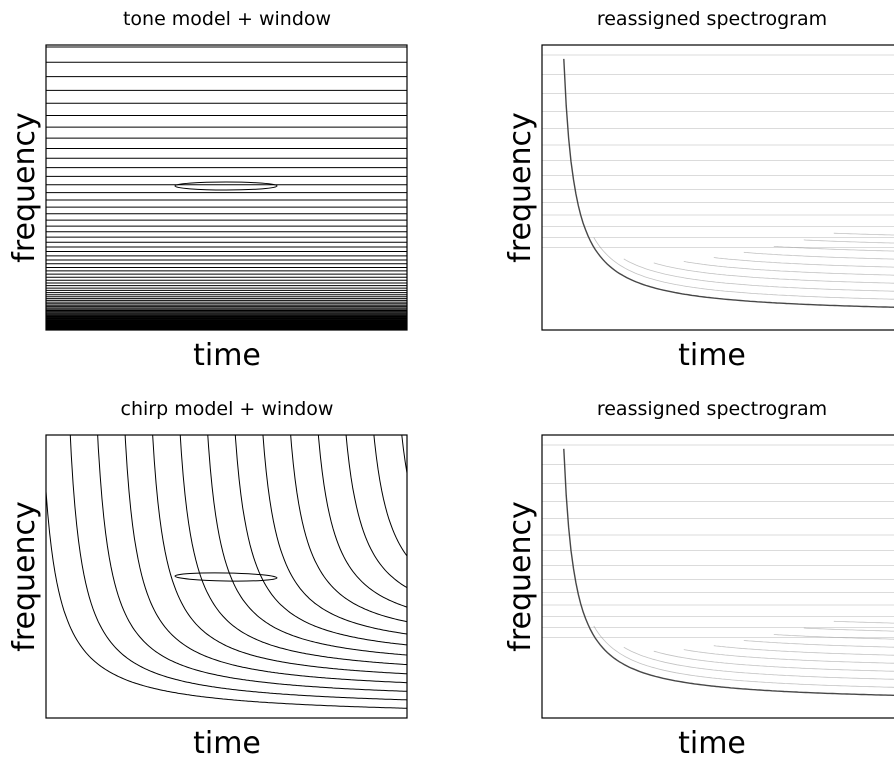  What do you see at coordinates (227, 409) in the screenshot?
I see `panel-title: chirp model + window` at bounding box center [227, 409].